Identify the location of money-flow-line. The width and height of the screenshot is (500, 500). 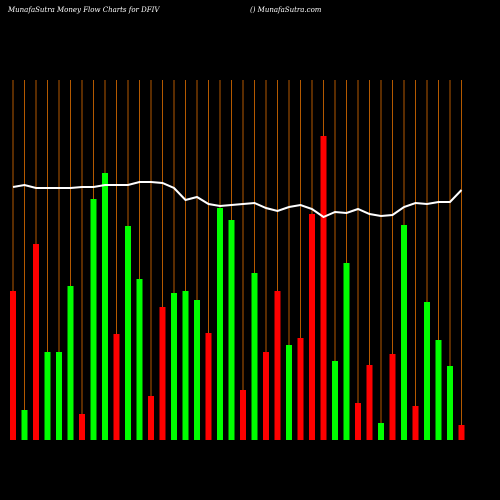
(237, 200).